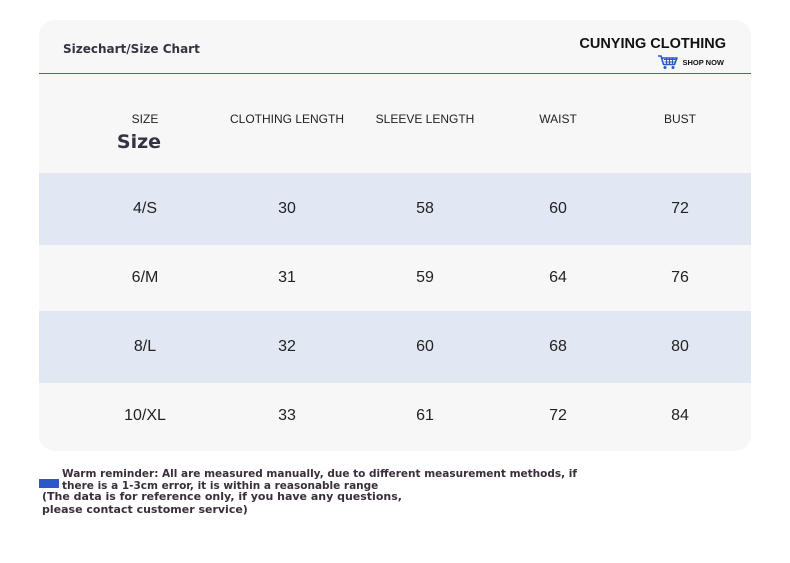 The image size is (790, 563). I want to click on size-cell: 10/XL, so click(145, 415).